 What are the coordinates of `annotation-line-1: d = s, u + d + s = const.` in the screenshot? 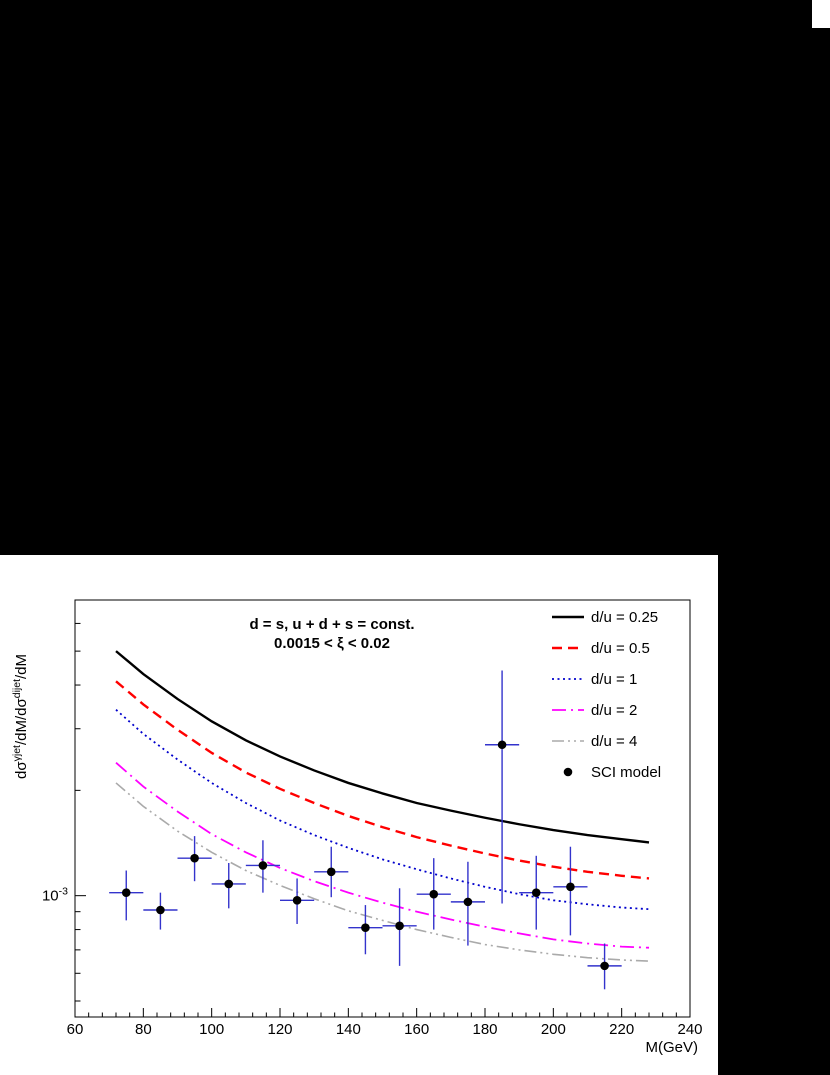 It's located at (331, 624).